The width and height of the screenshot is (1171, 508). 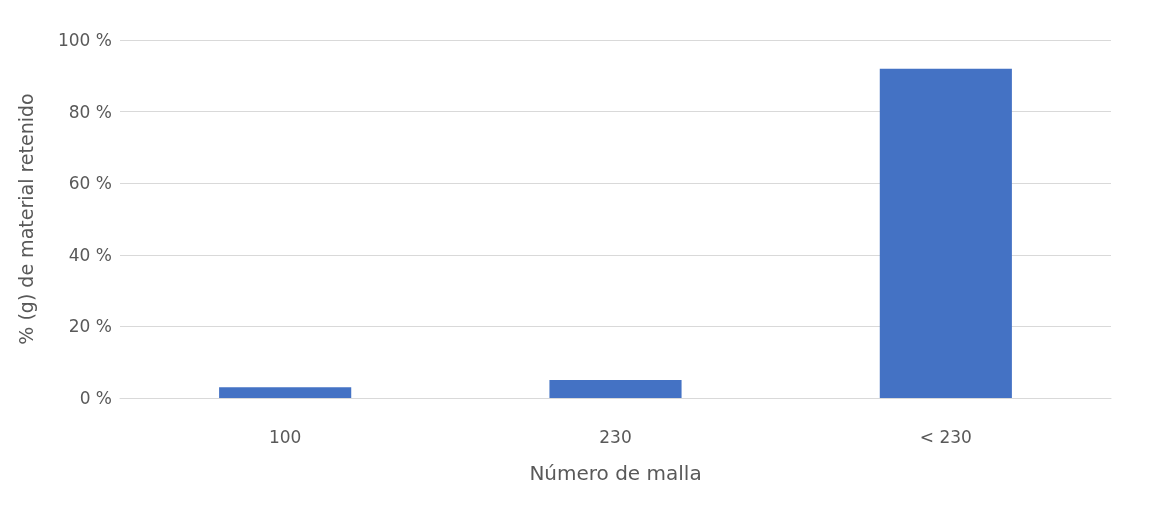 I want to click on y-tick-label: 80 %, so click(x=90, y=111).